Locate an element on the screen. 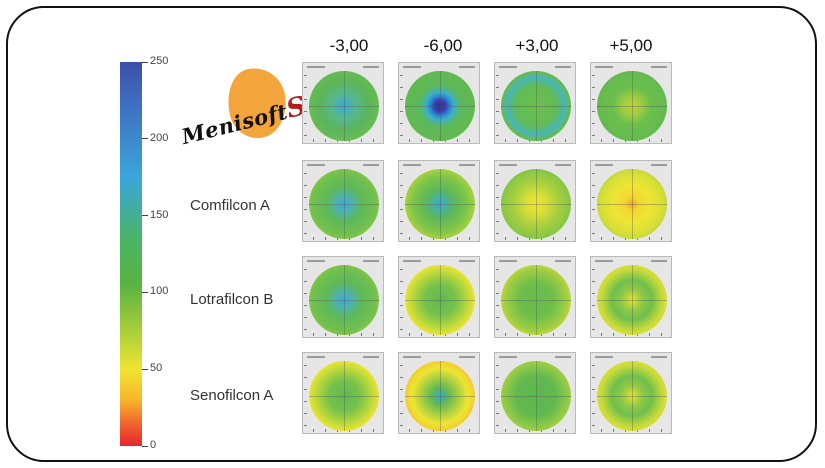  column-label-1: -3,00 is located at coordinates (349, 45).